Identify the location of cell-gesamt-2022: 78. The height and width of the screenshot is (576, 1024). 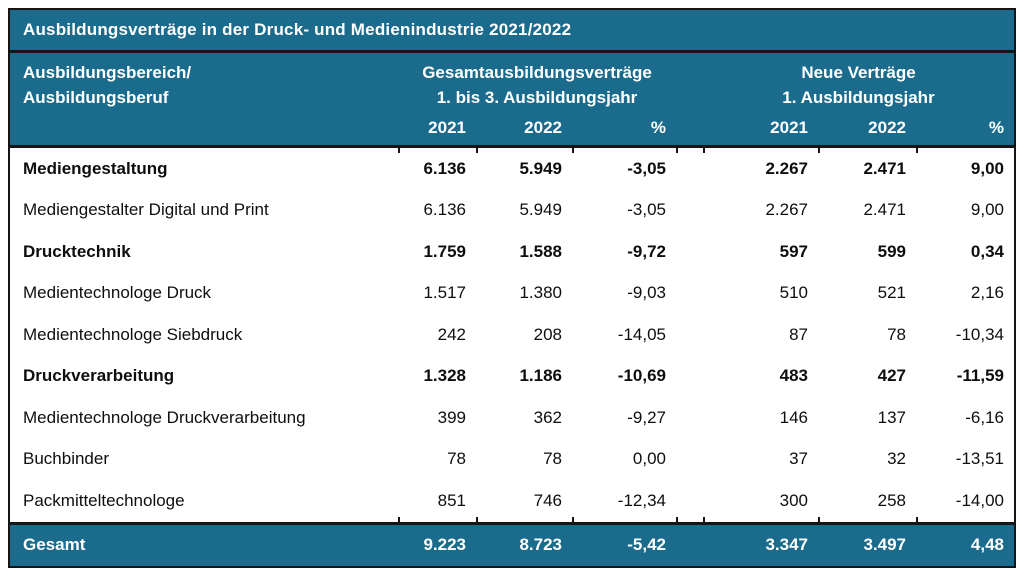
(552, 459).